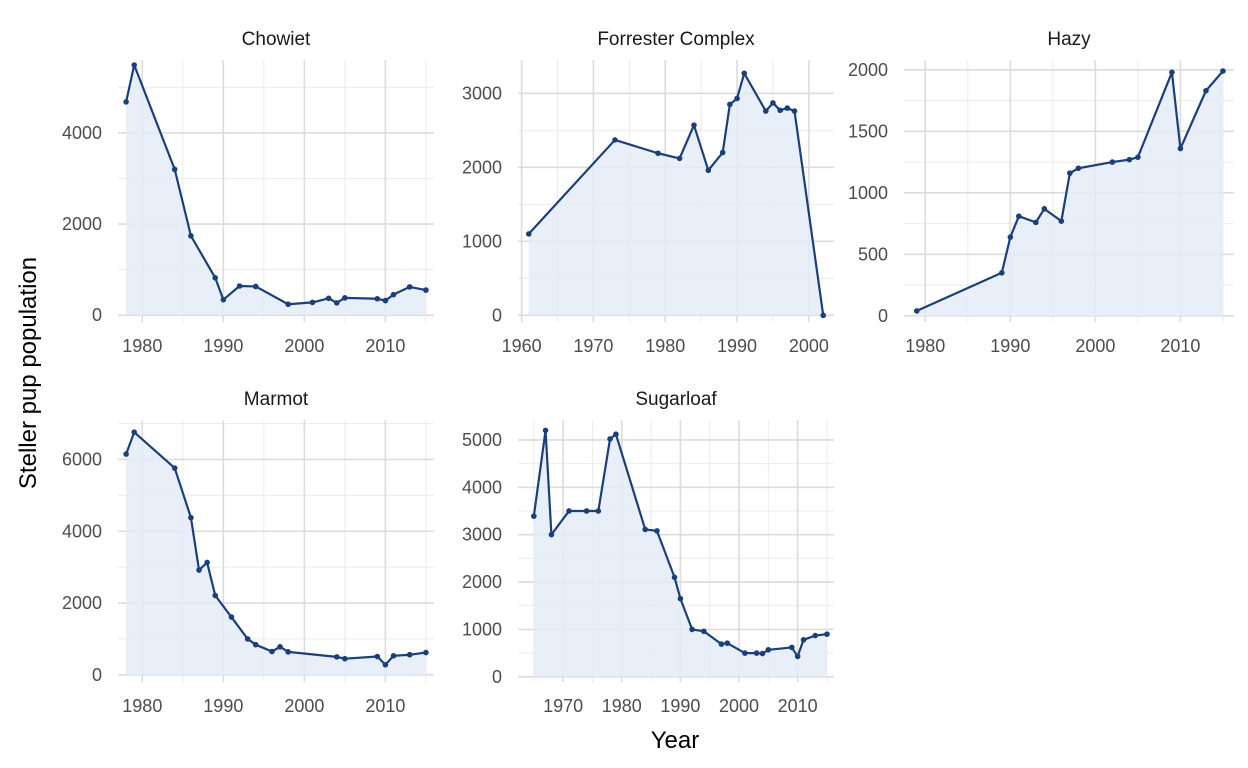 The width and height of the screenshot is (1248, 768). Describe the element at coordinates (276, 553) in the screenshot. I see `area-fill-marmot` at that location.